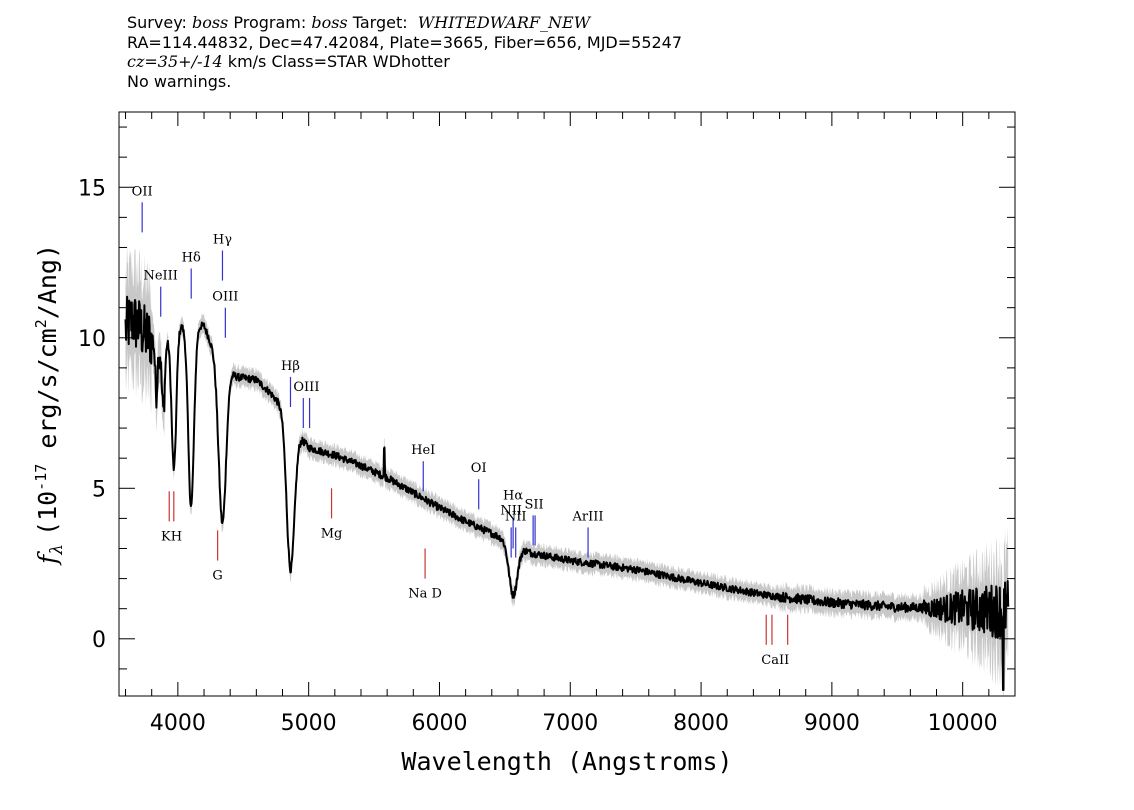  What do you see at coordinates (534, 504) in the screenshot?
I see `emission-label-12: SII` at bounding box center [534, 504].